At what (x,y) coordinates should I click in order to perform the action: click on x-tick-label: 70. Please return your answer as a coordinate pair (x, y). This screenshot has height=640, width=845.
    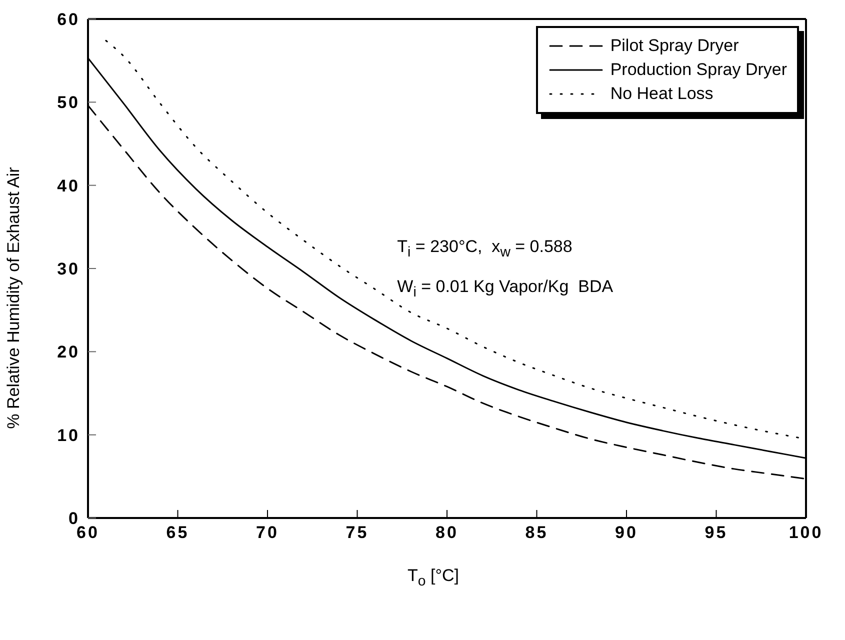
    Looking at the image, I should click on (267, 532).